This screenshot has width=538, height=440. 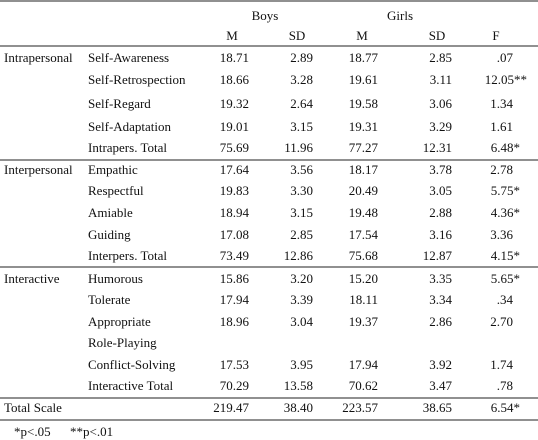 What do you see at coordinates (301, 321) in the screenshot?
I see `cell: 3.04` at bounding box center [301, 321].